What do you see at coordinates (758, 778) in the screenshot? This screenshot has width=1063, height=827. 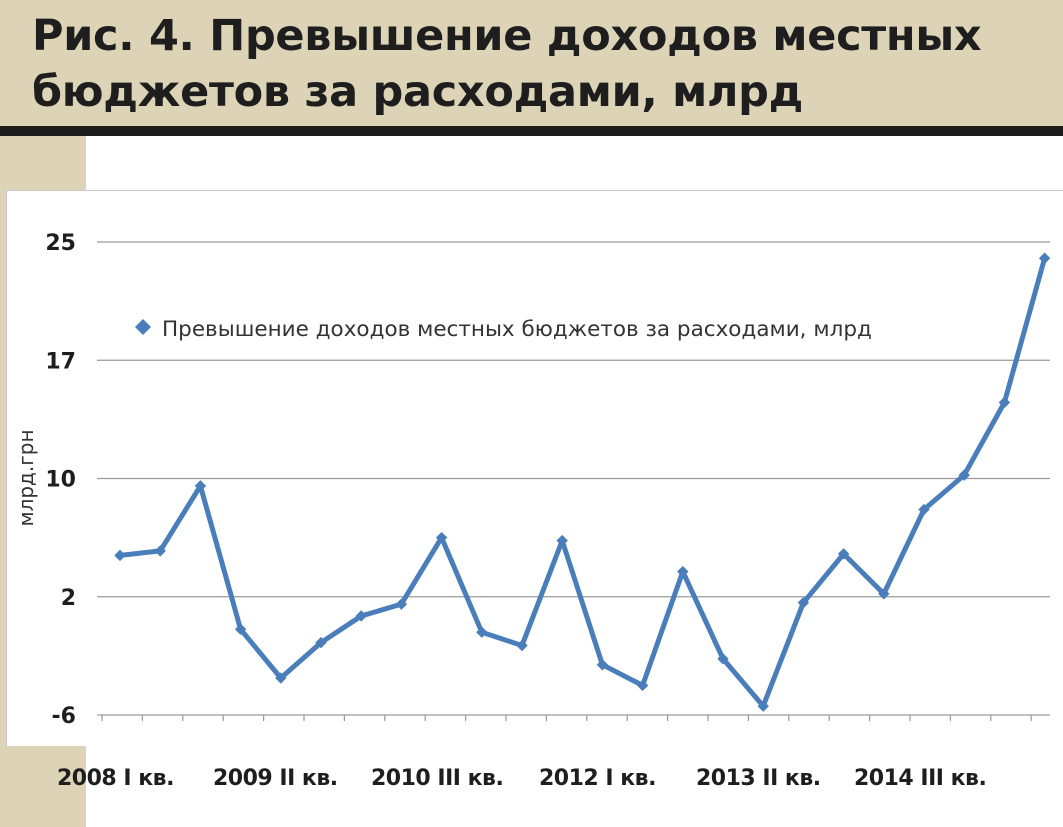 I see `x-tick-label: 2013 II кв.` at bounding box center [758, 778].